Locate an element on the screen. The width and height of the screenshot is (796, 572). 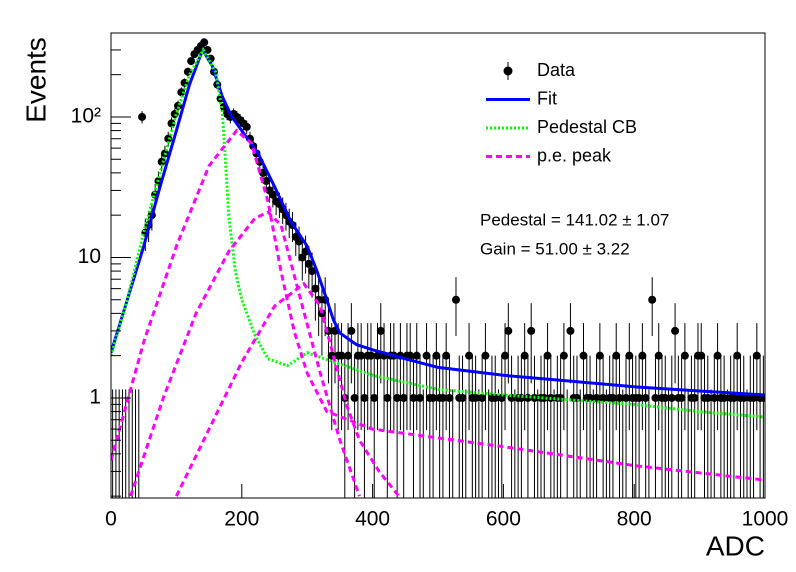
x-tick-label: 200 is located at coordinates (241, 519).